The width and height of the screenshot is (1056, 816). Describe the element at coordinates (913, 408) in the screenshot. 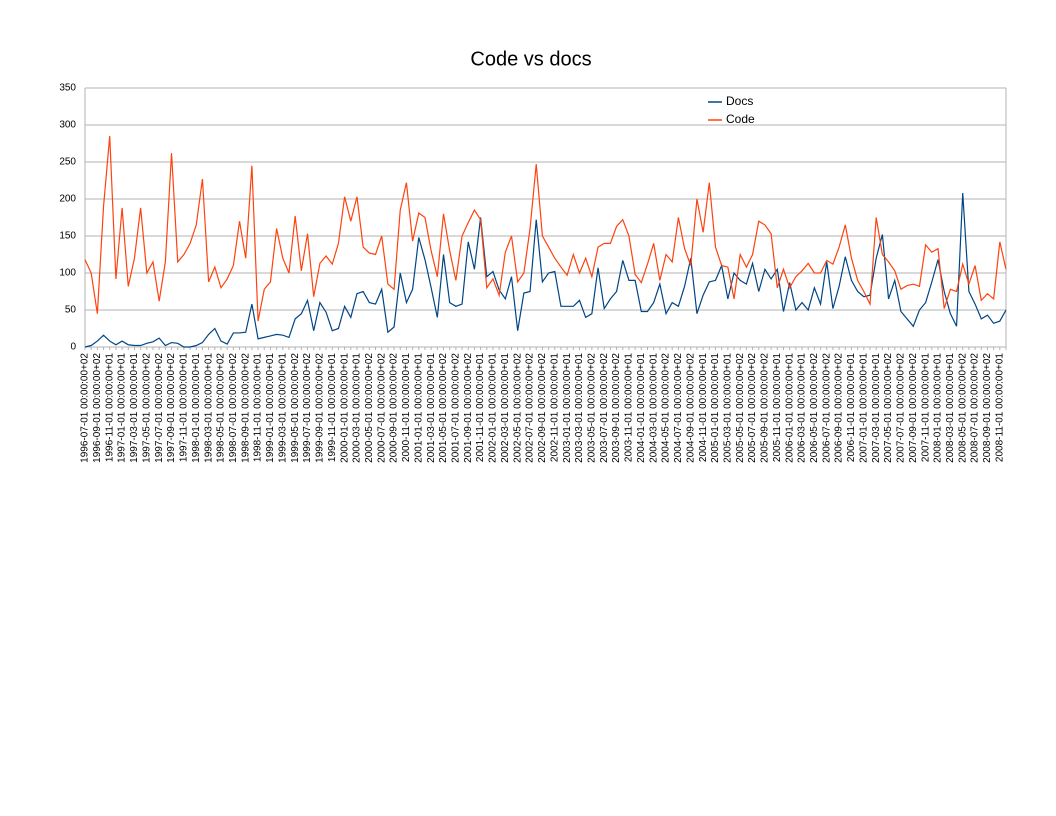

I see `x-tick-label: 2007-09-01 00:00:00+02` at that location.